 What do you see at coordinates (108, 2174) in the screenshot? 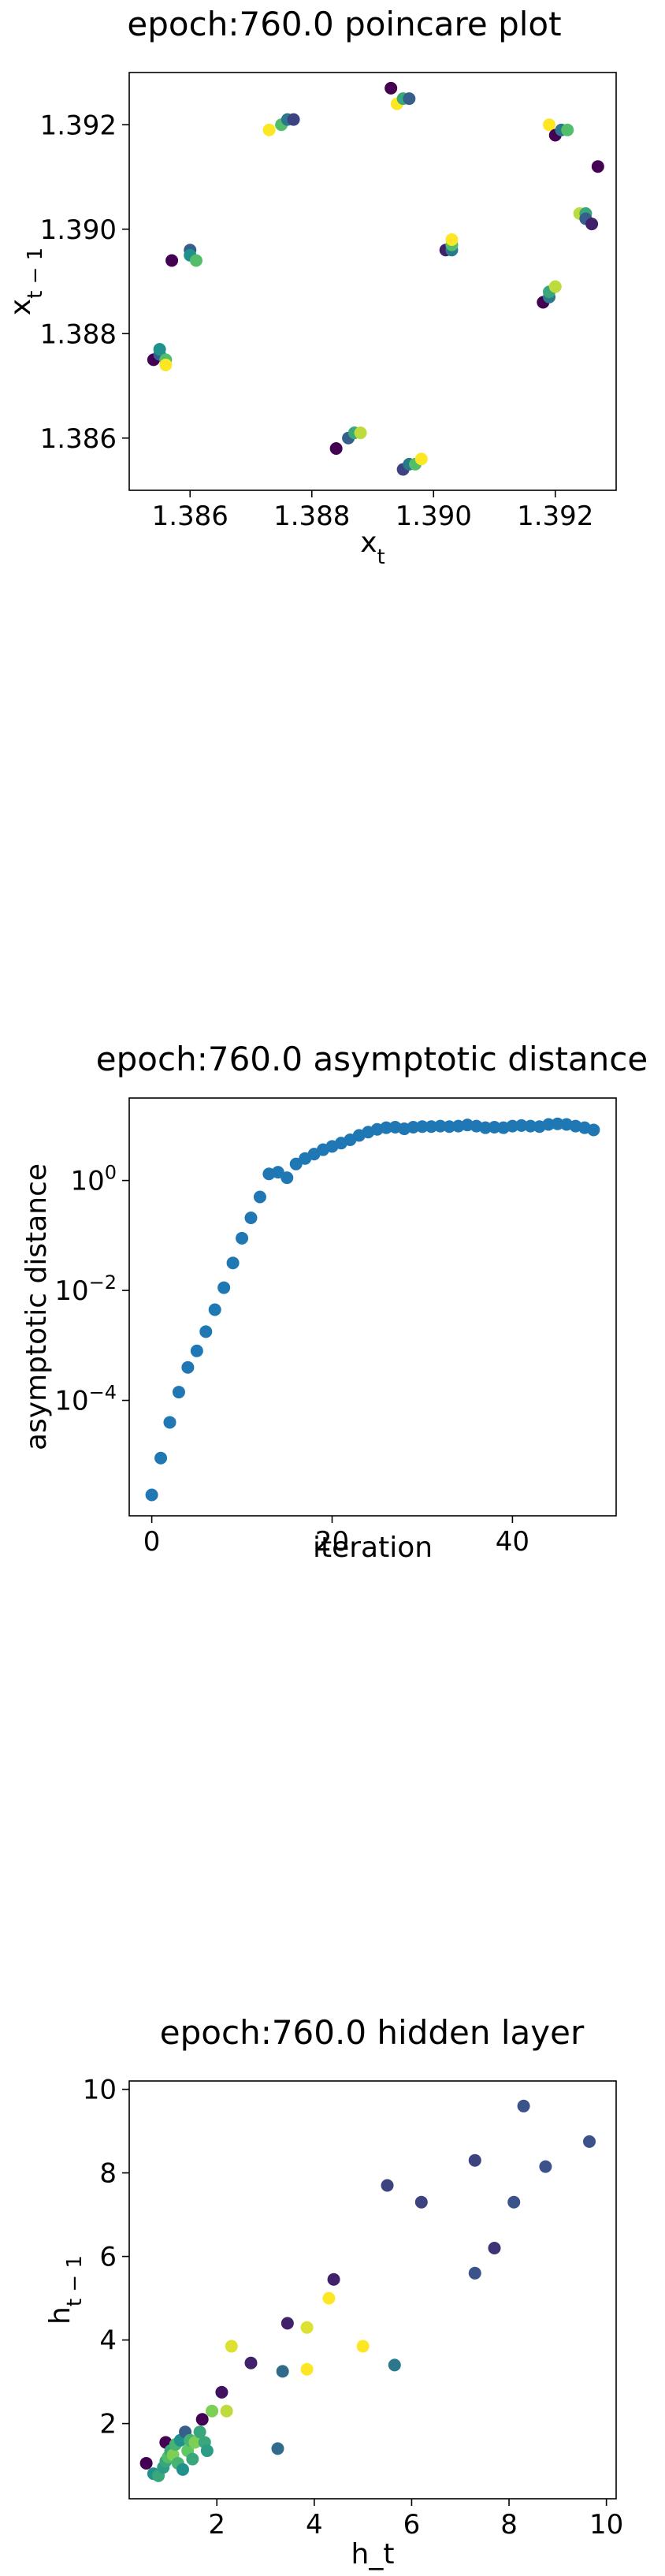
I see `y-tick-label: 8` at bounding box center [108, 2174].